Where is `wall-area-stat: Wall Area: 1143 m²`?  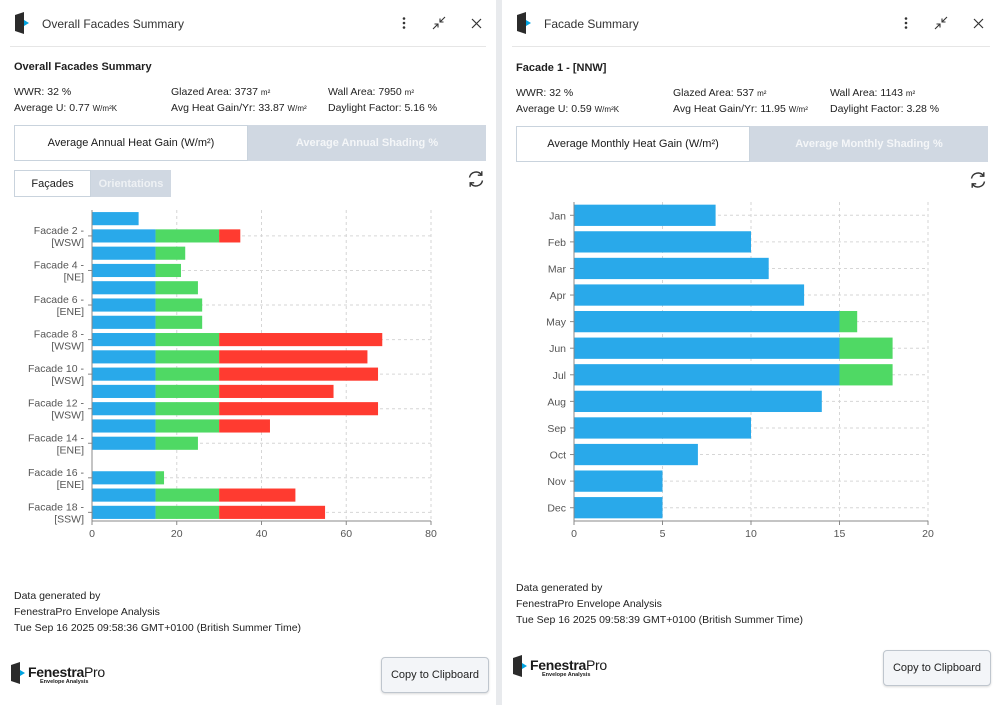
wall-area-stat: Wall Area: 1143 m² is located at coordinates (873, 93).